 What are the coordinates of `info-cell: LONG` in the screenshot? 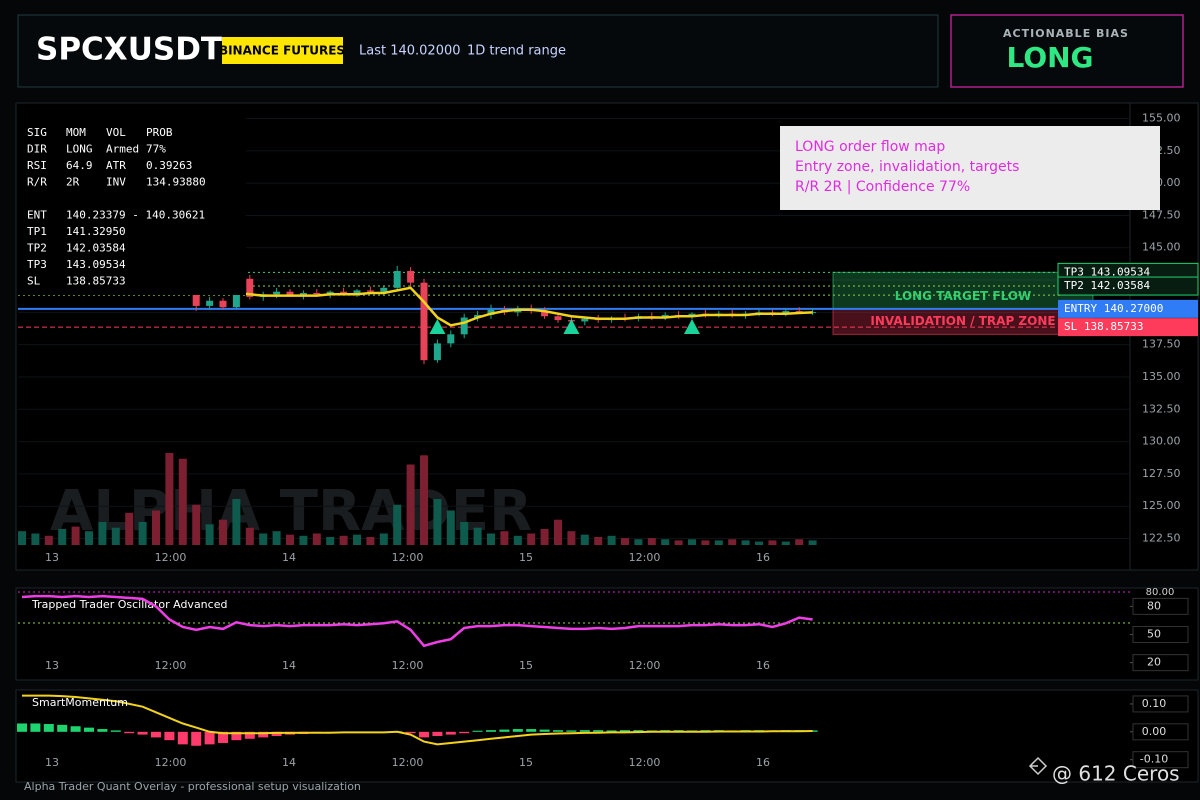 It's located at (79, 149).